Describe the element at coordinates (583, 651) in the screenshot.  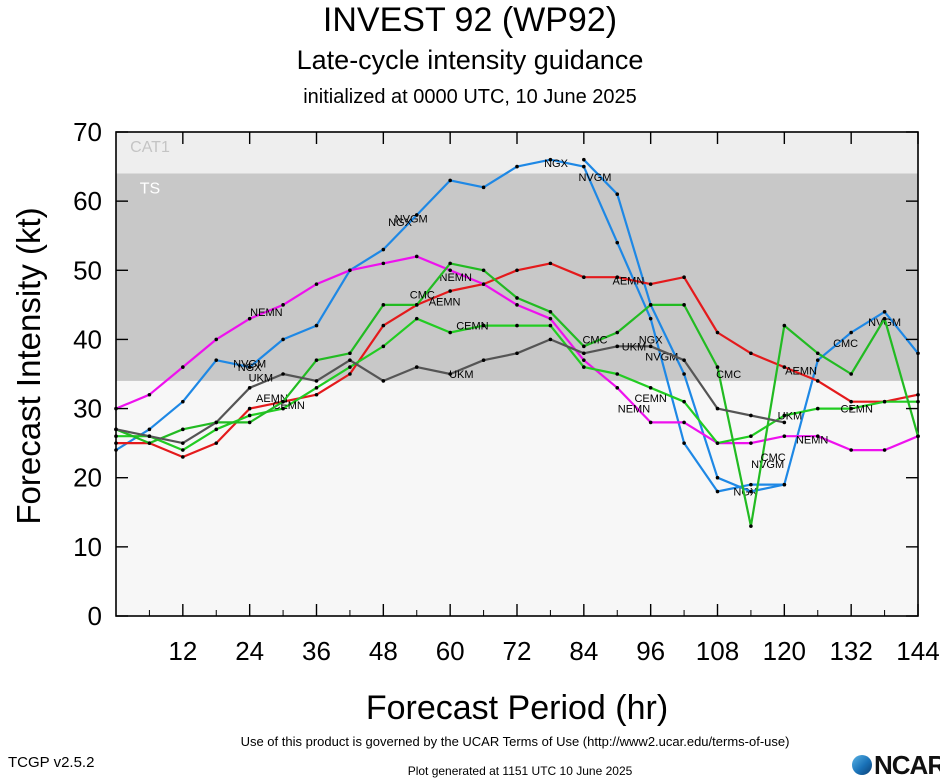
I see `x-tick-label: 84` at that location.